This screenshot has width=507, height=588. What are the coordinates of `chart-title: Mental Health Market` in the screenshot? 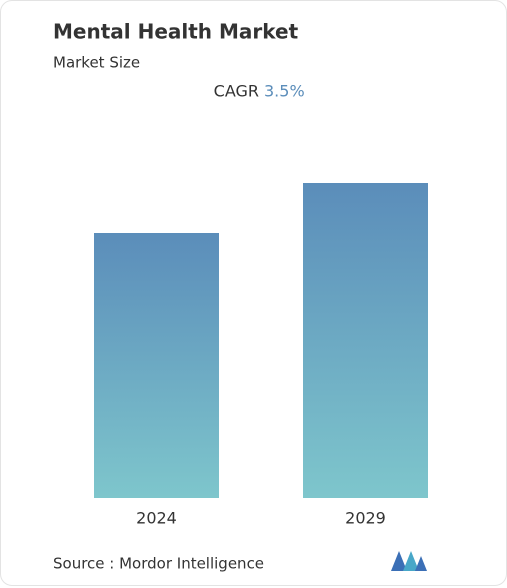 It's located at (176, 32).